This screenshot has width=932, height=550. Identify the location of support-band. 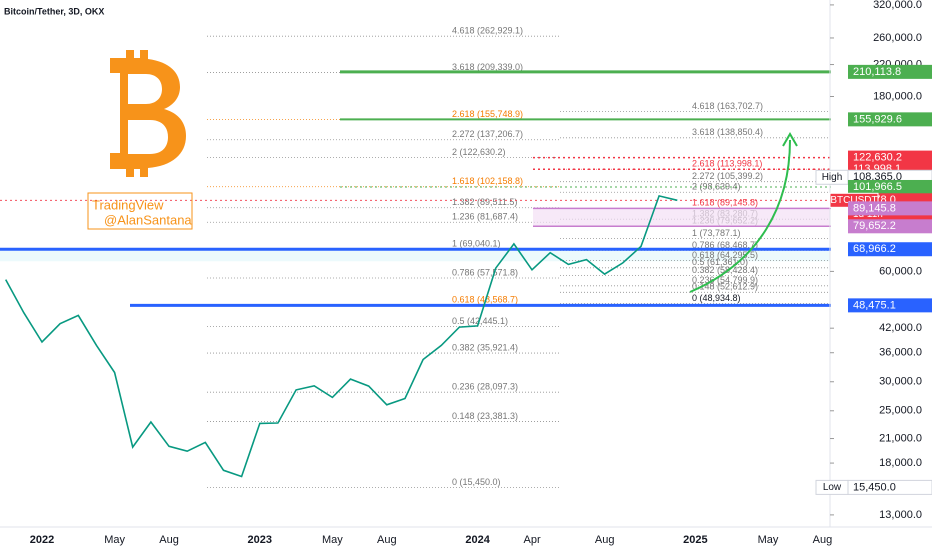
(415, 255).